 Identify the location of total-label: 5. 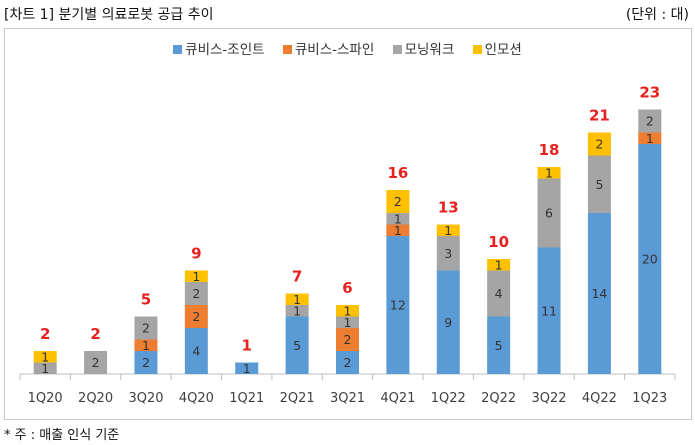
(146, 300).